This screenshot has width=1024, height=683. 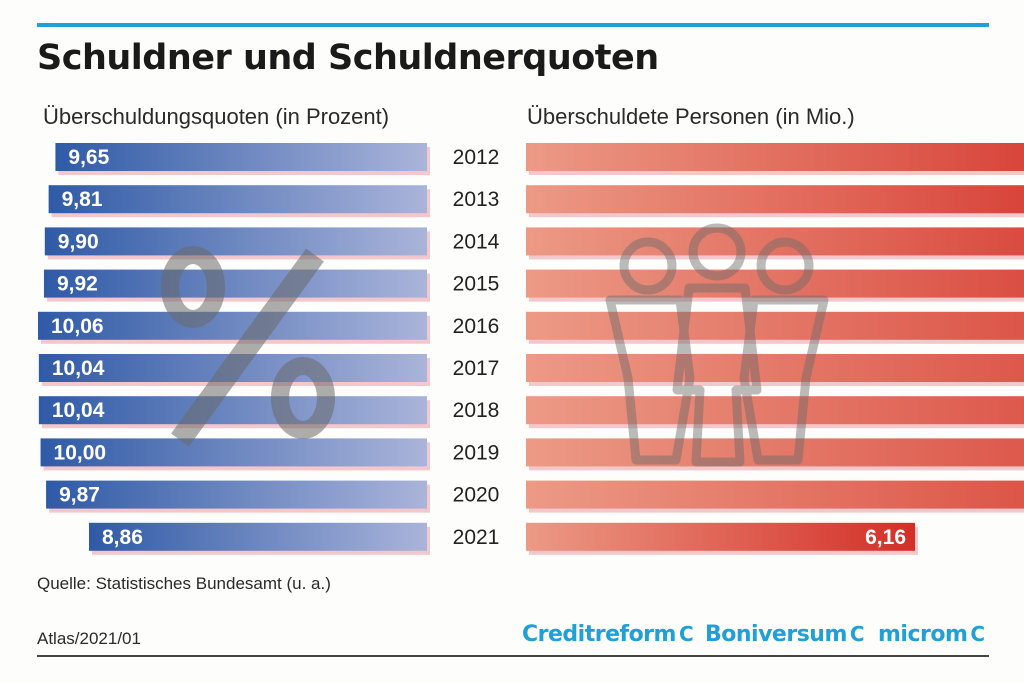 What do you see at coordinates (717, 345) in the screenshot?
I see `people-icon` at bounding box center [717, 345].